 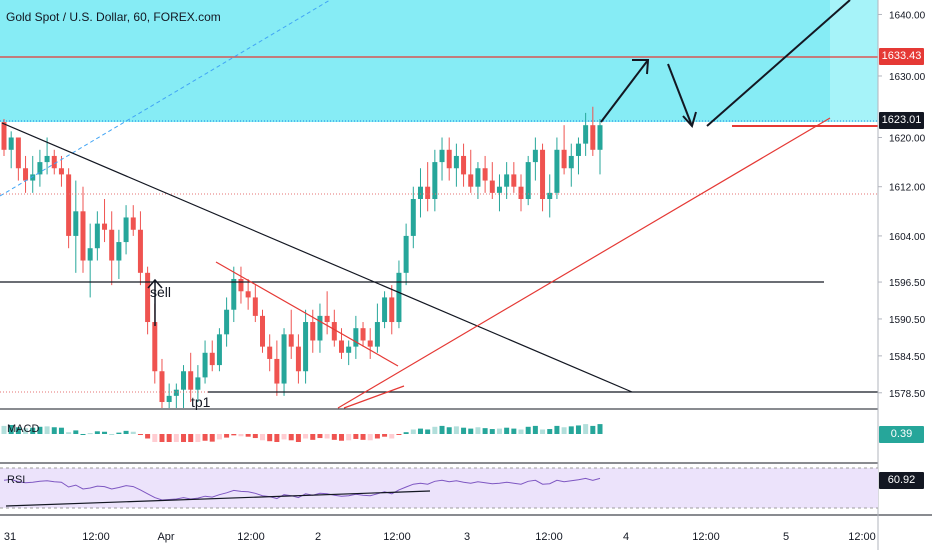 I want to click on rsi-trendline, so click(x=218, y=498).